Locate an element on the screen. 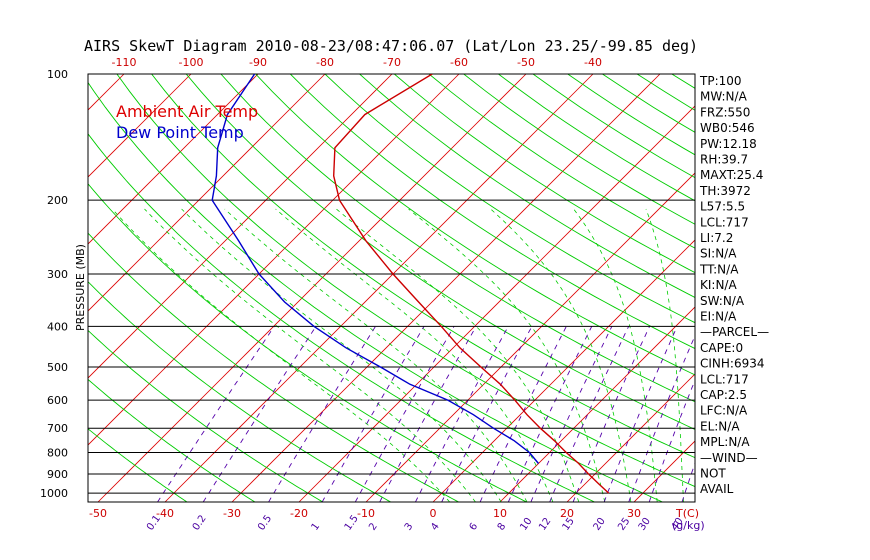 Image resolution: width=870 pixels, height=560 pixels. stability-index-item: SI:N/A is located at coordinates (718, 254).